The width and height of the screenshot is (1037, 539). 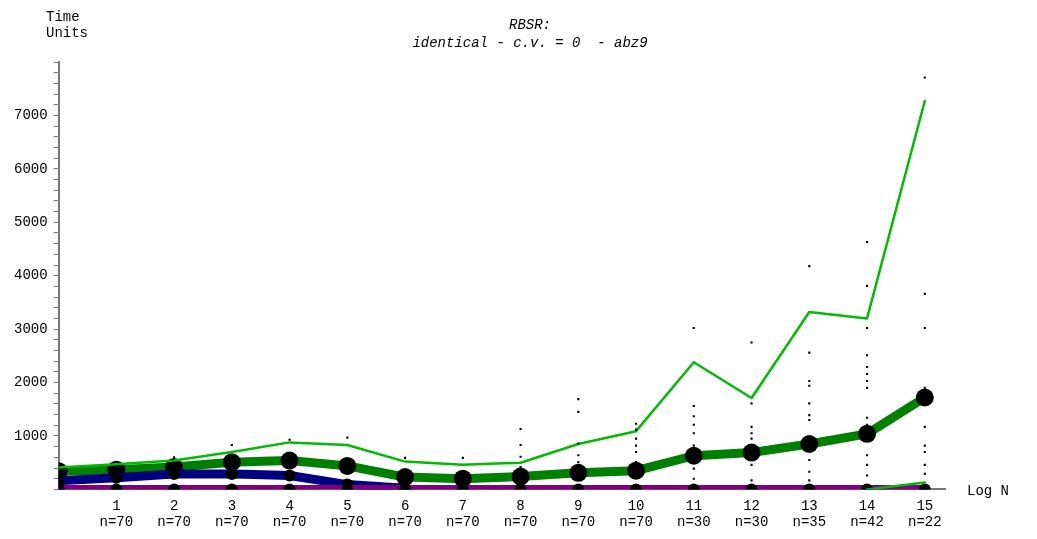 What do you see at coordinates (463, 514) in the screenshot?
I see `x-tick-label: 7 n=70` at bounding box center [463, 514].